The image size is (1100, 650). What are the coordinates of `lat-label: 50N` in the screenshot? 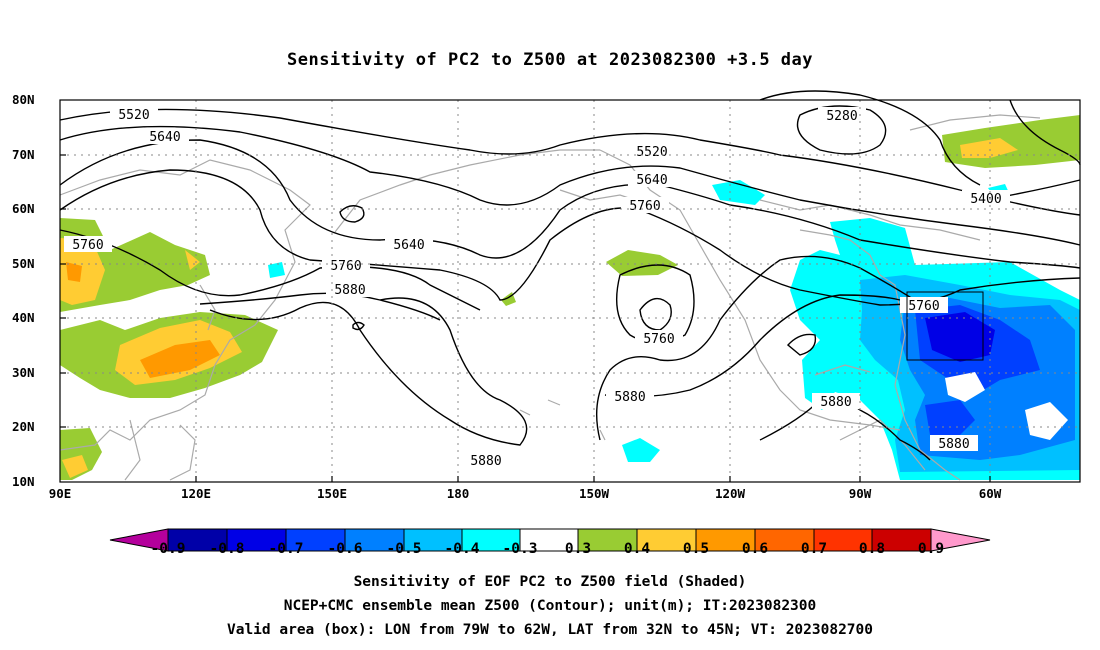 It's located at (23, 263).